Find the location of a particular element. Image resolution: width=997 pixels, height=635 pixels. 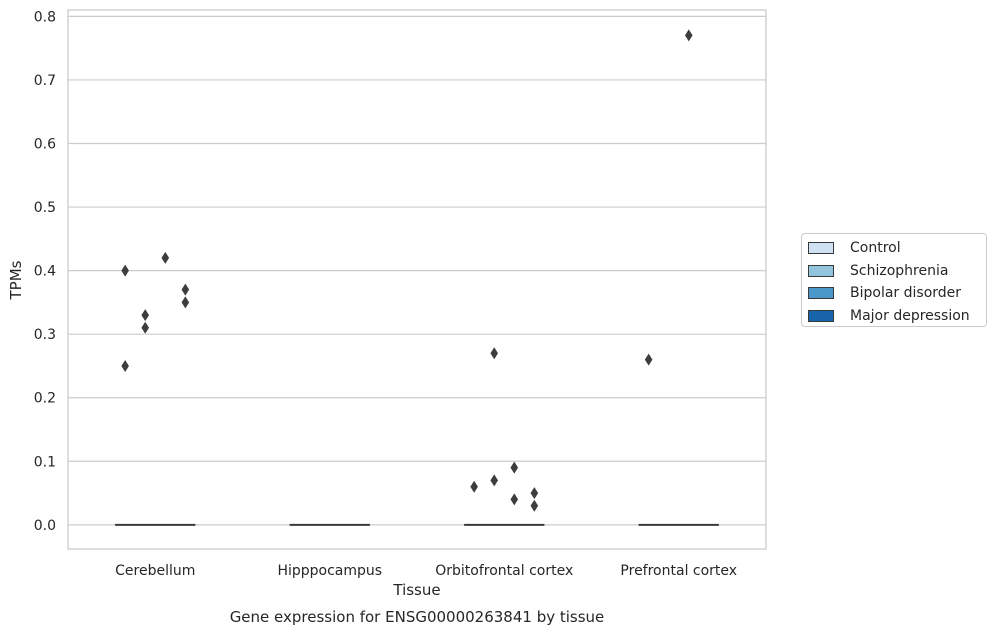

legend-label: Major depression is located at coordinates (910, 315).